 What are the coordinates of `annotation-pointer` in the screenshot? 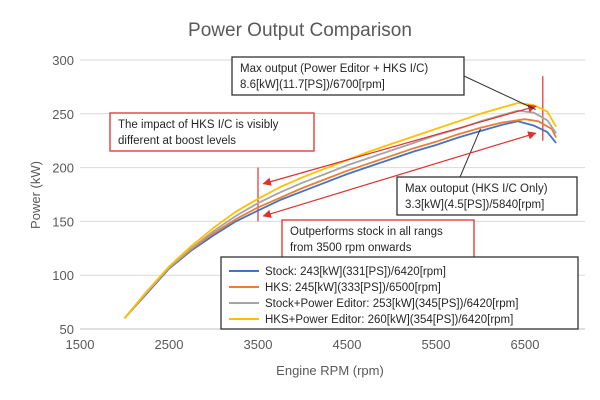 It's located at (499, 92).